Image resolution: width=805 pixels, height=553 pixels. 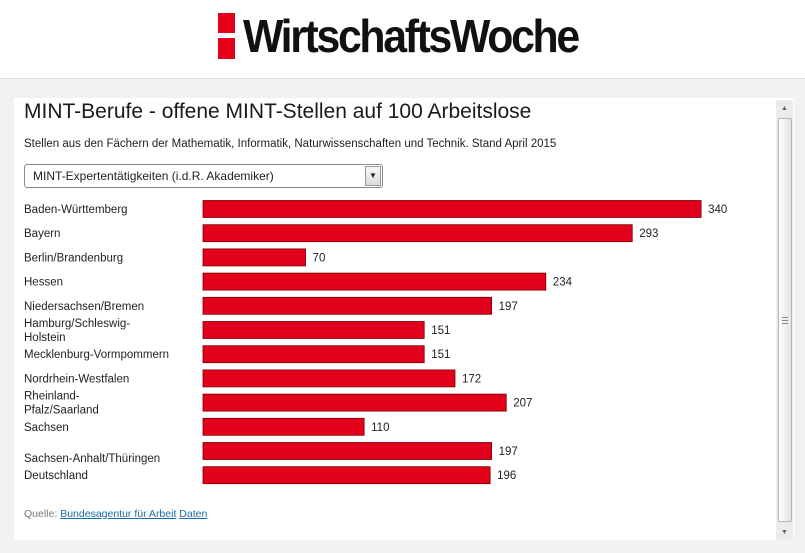 I want to click on category-label: Rheinland-Pfalz/Saarland, so click(x=61, y=404).